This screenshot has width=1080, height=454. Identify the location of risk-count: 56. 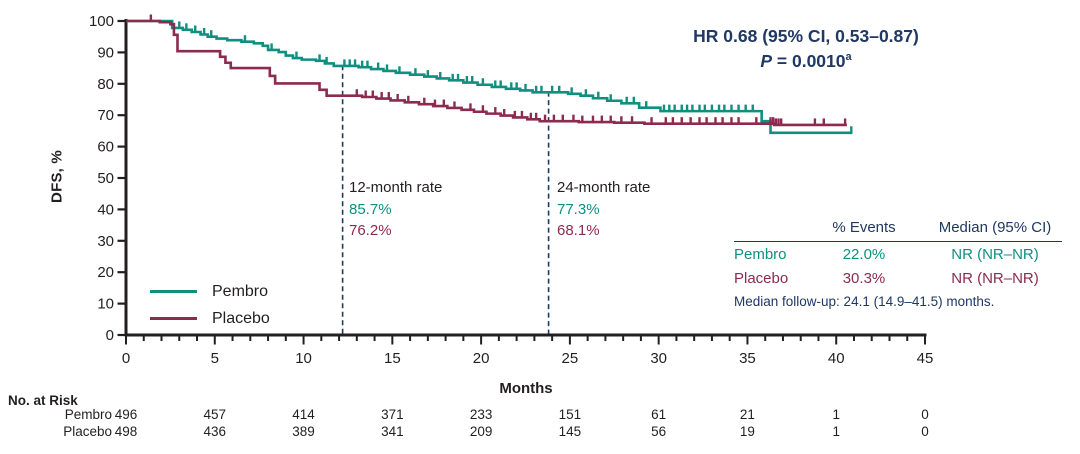
(659, 431).